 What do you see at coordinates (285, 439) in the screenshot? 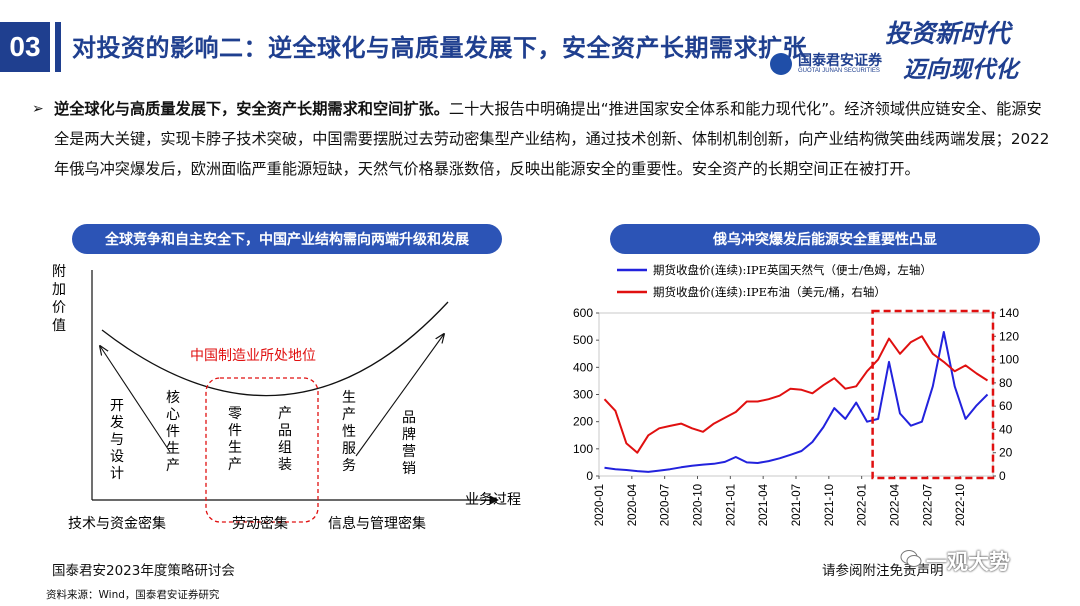
I see `stage-label: 产品组装` at bounding box center [285, 439].